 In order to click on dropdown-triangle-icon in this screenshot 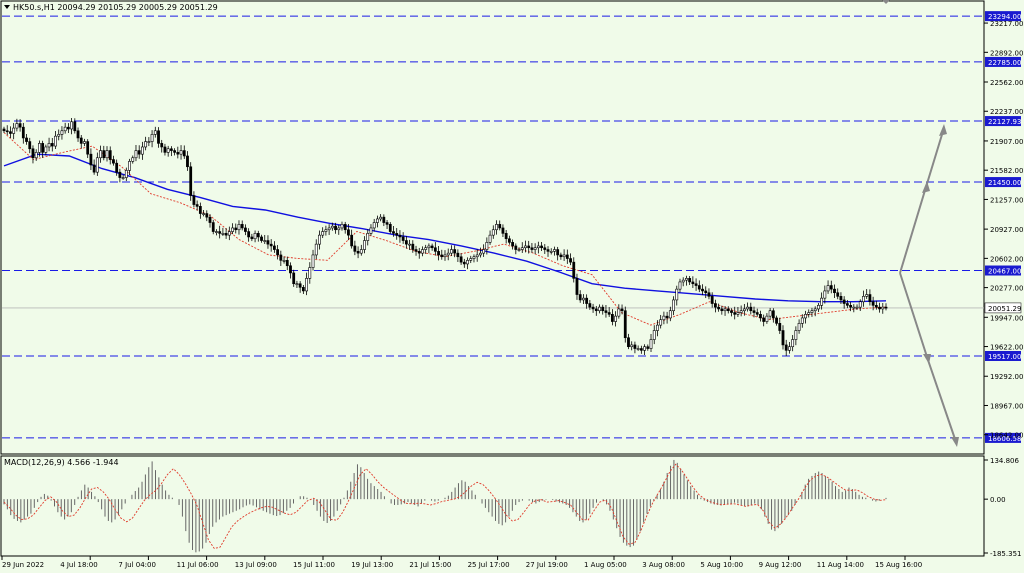, I will do `click(7, 7)`.